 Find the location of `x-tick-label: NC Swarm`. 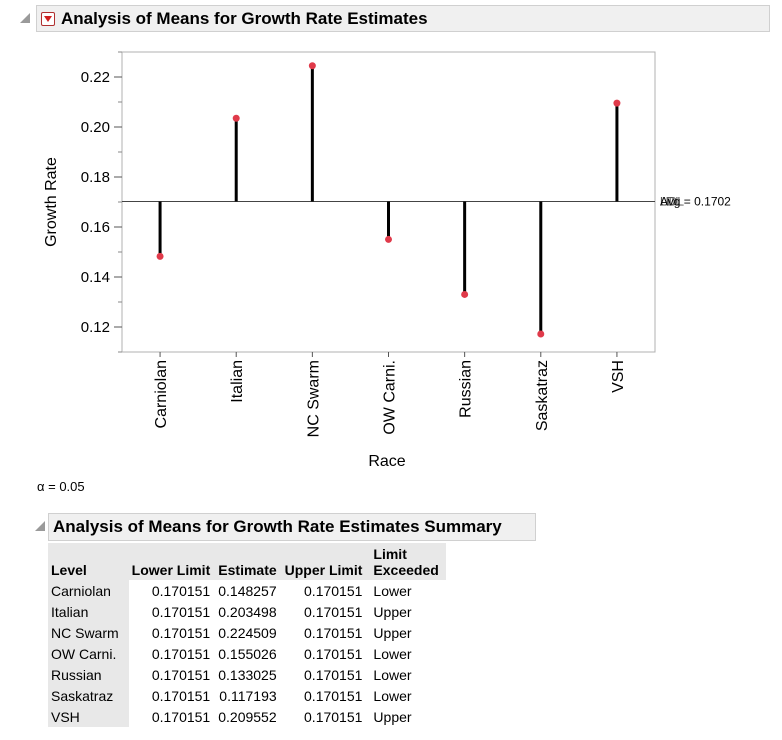

x-tick-label: NC Swarm is located at coordinates (313, 398).